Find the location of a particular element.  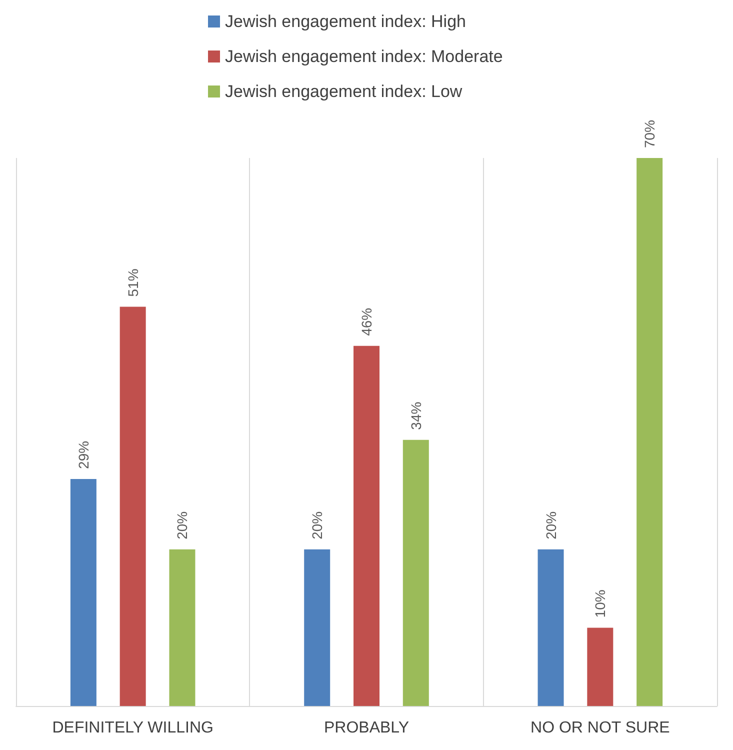

data-label: 46% is located at coordinates (366, 322).